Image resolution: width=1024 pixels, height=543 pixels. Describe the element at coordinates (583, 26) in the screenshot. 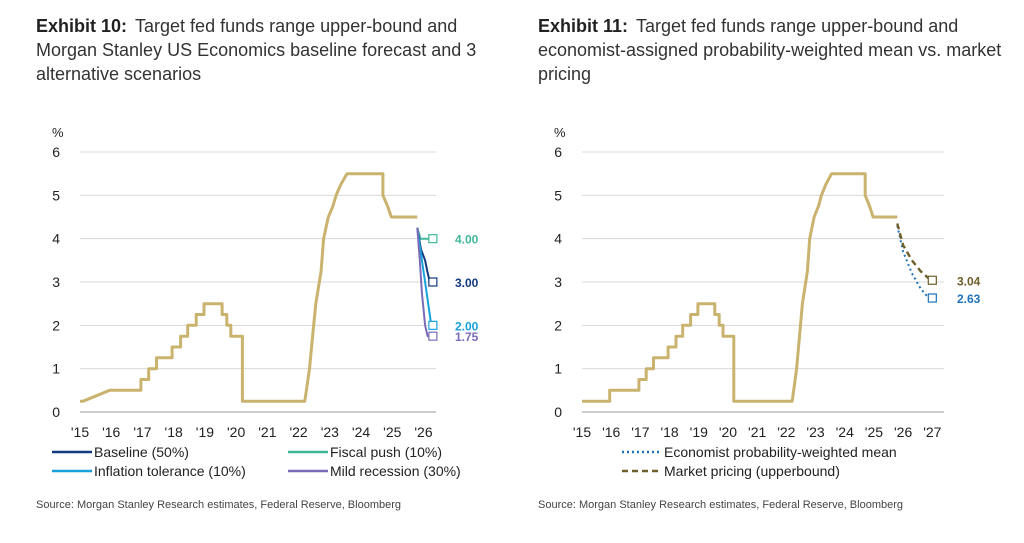

I see `exhibit-11-label: Exhibit 11:` at that location.